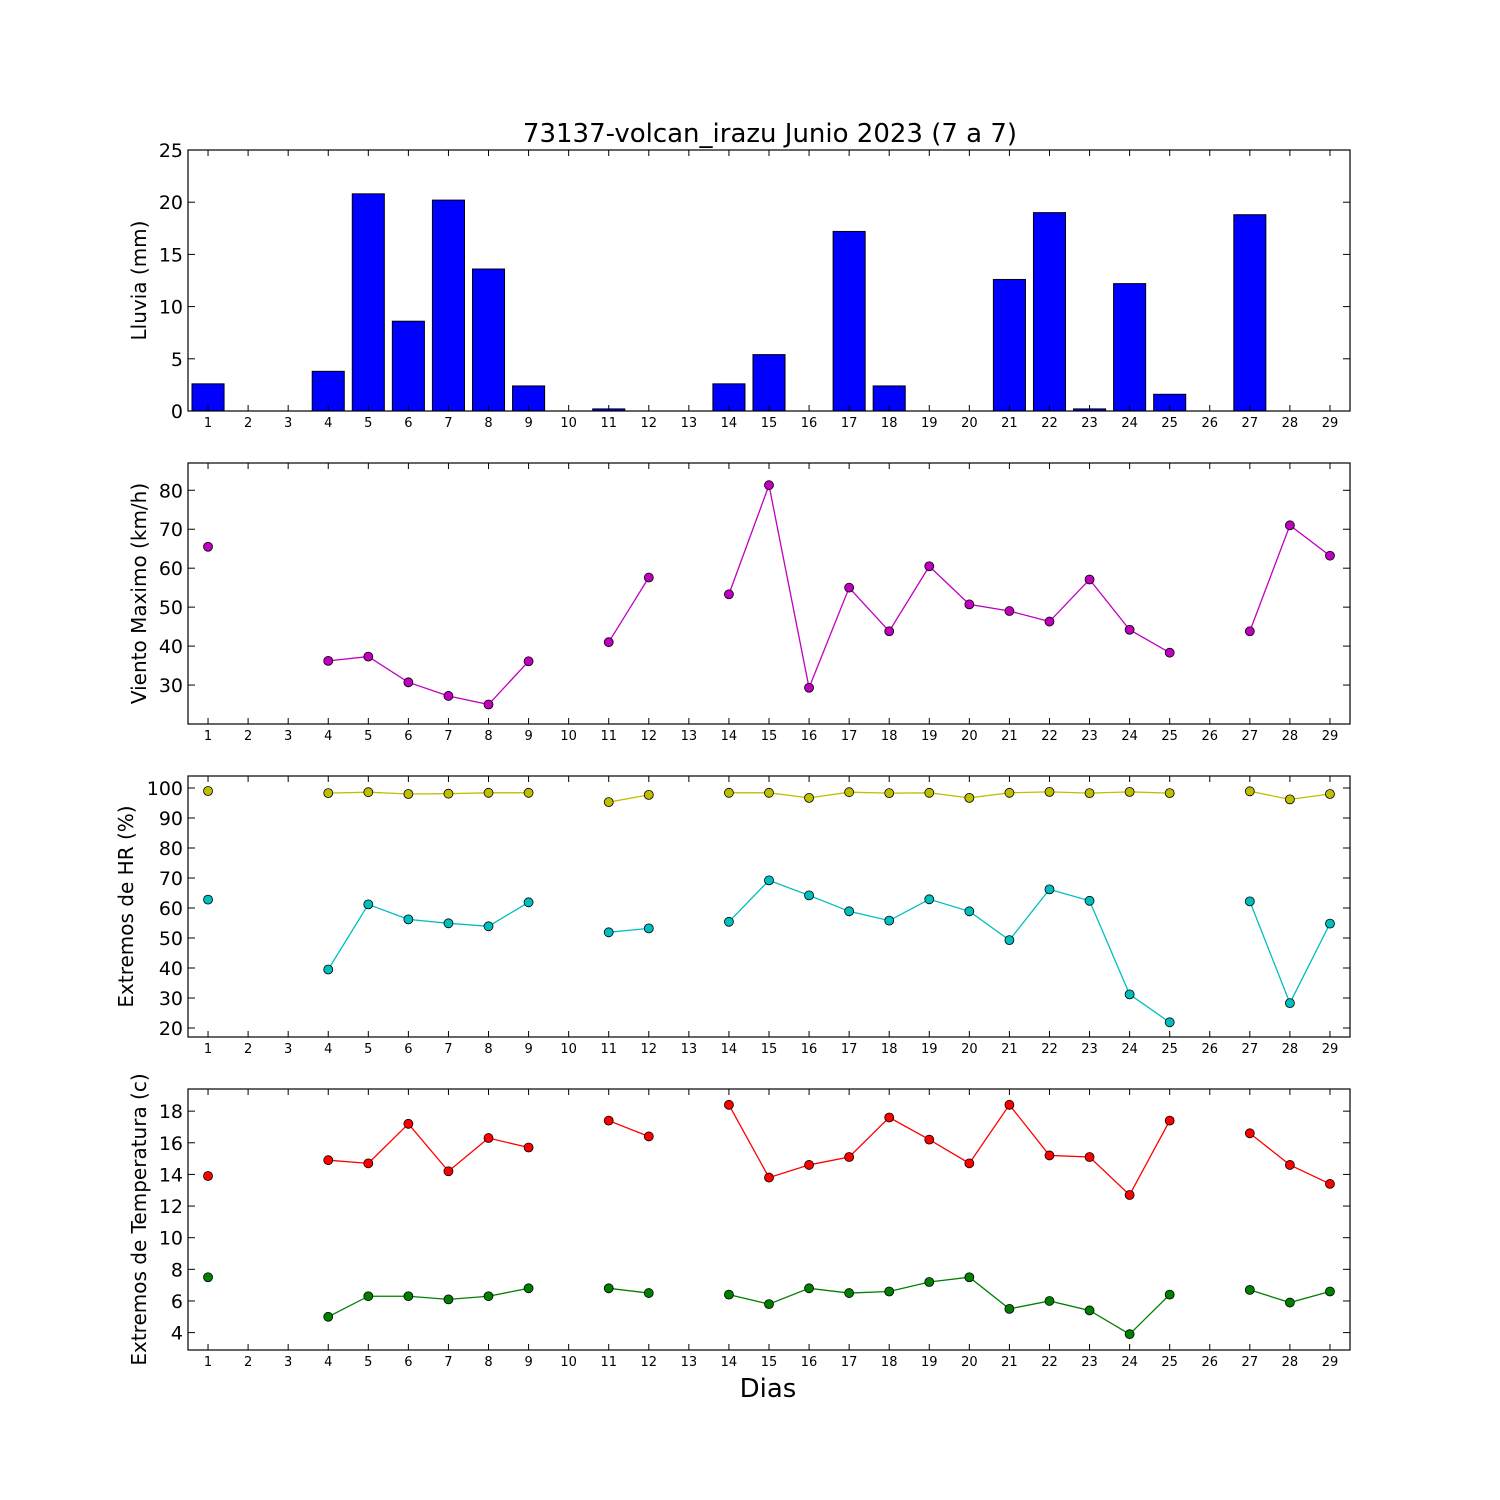  I want to click on x-tick-label: 14, so click(729, 1049).